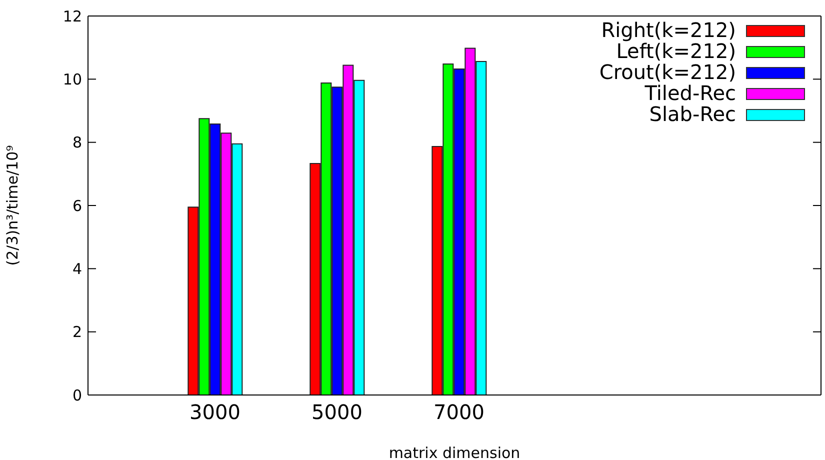  What do you see at coordinates (77, 332) in the screenshot?
I see `y-tick-label: 2` at bounding box center [77, 332].